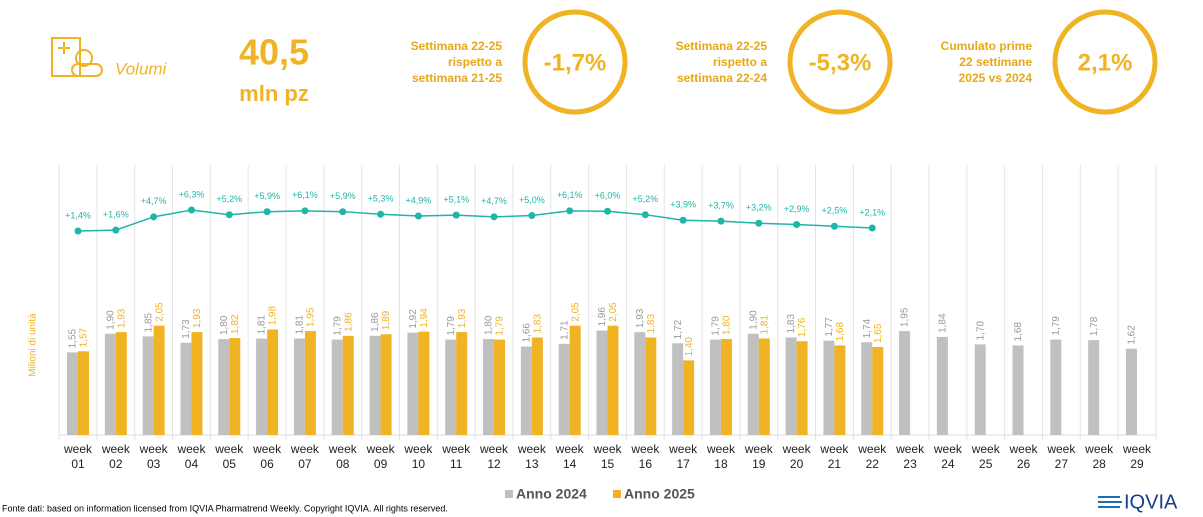 This screenshot has width=1203, height=517. I want to click on growth-label: +5,2%, so click(645, 199).